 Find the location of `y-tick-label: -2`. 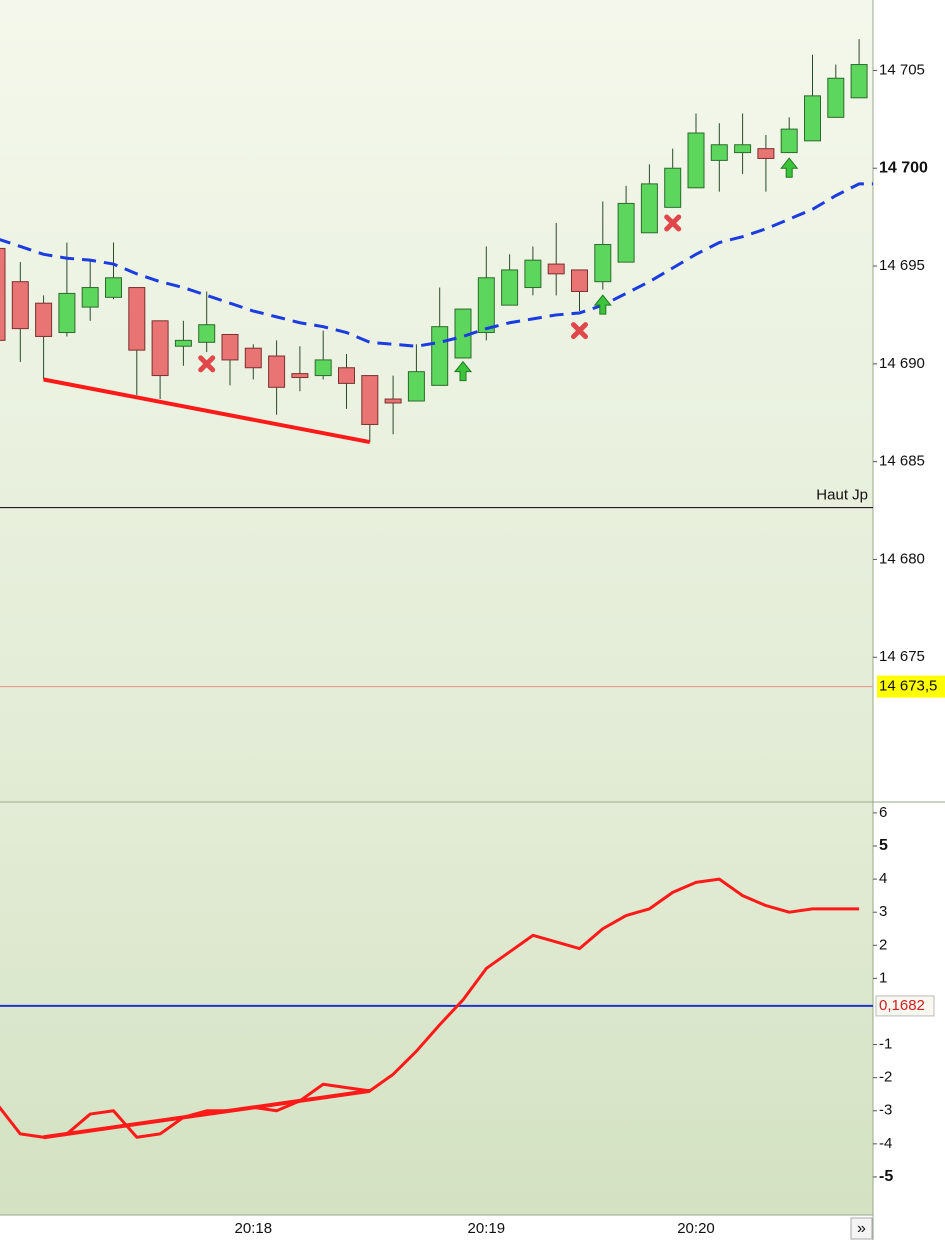

y-tick-label: -2 is located at coordinates (885, 1077).